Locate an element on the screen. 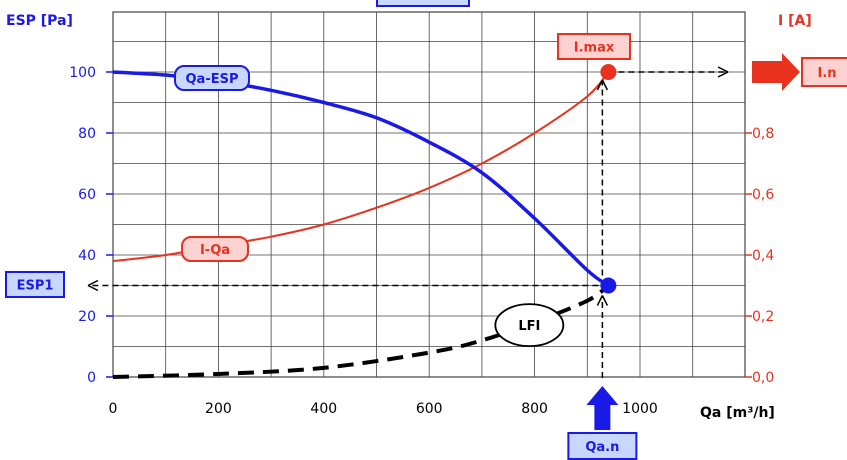 This screenshot has height=460, width=847. y-right-tick-label: 0,2 is located at coordinates (763, 317).